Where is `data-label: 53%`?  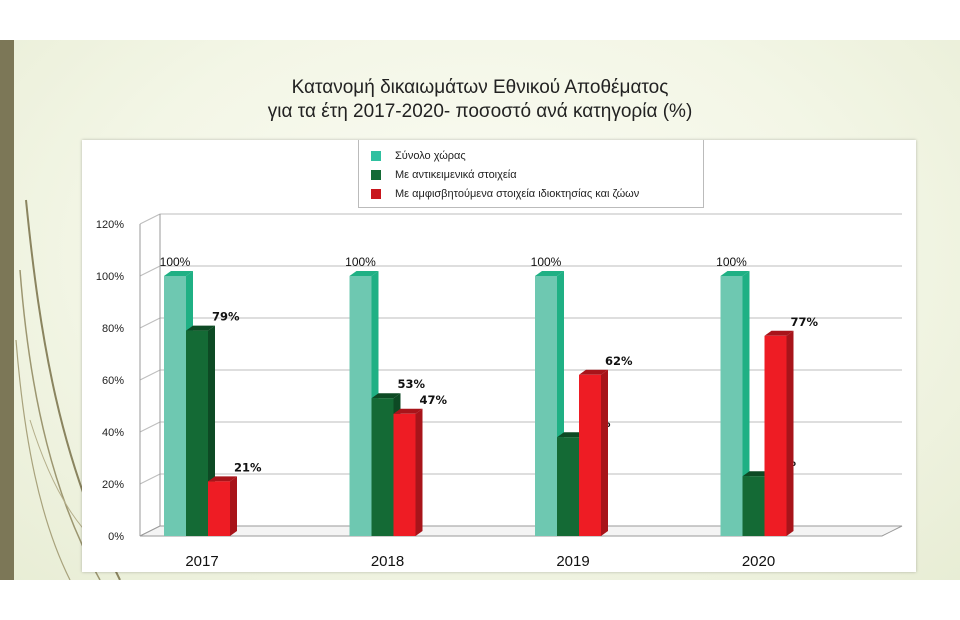
data-label: 53% is located at coordinates (412, 384).